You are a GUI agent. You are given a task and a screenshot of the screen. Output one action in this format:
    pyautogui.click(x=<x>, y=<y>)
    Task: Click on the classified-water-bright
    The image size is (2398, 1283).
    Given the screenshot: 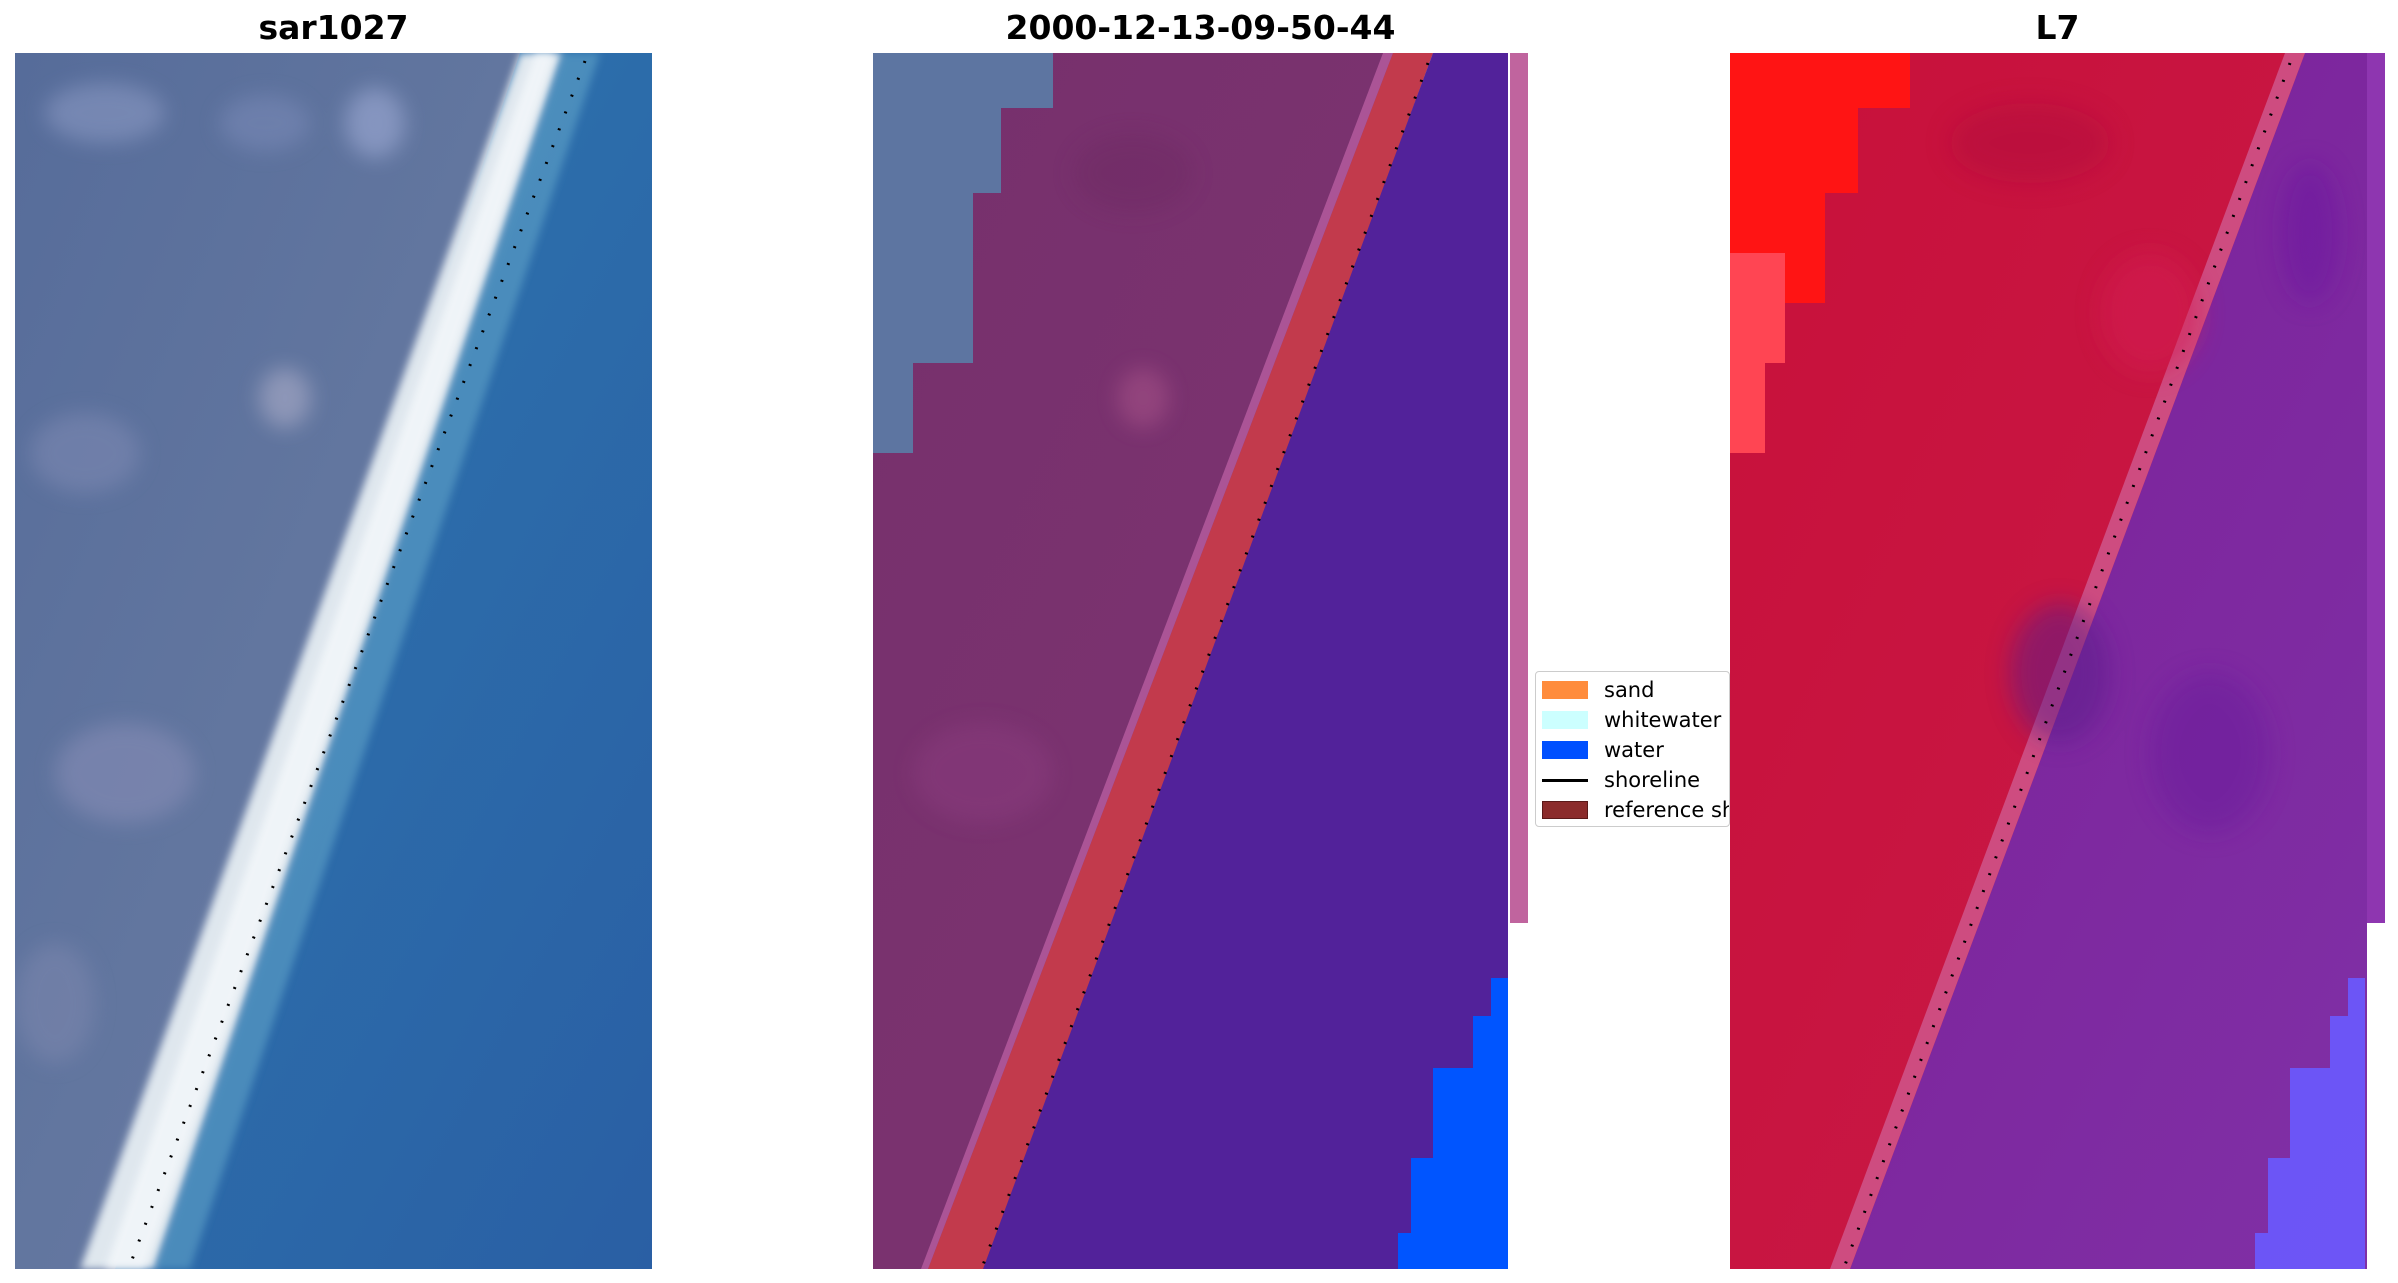 What is the action you would take?
    pyautogui.click(x=1453, y=1123)
    